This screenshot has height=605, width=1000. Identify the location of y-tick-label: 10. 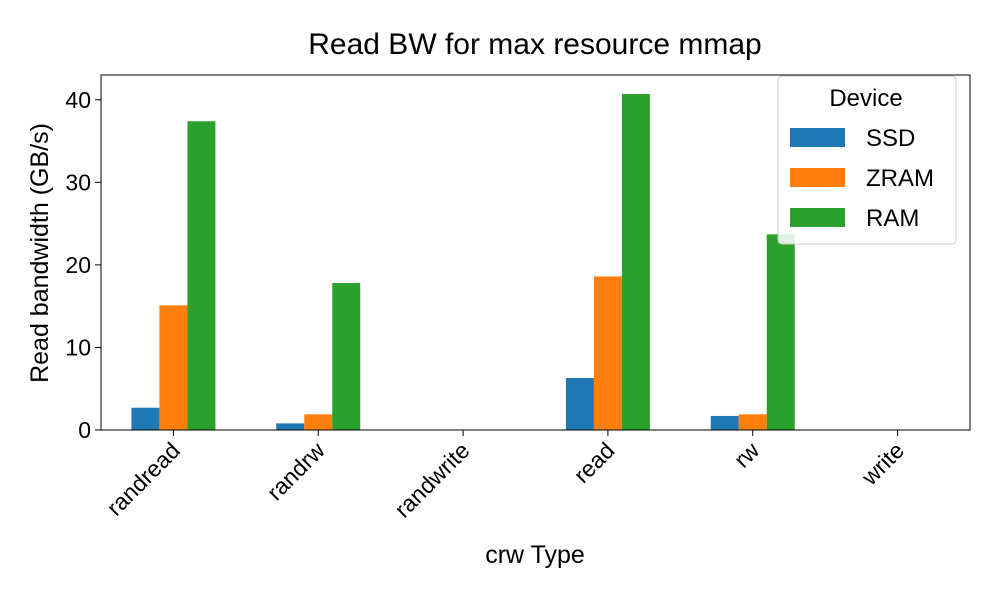
(78, 347).